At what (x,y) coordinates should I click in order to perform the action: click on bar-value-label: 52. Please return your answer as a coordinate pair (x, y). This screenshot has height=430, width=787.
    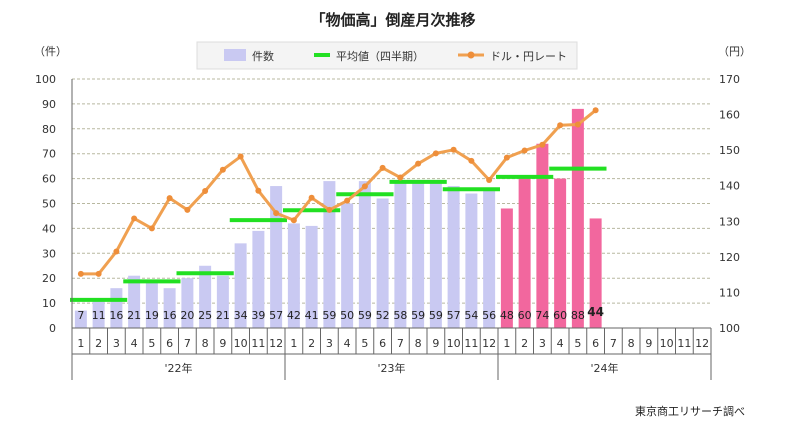
    Looking at the image, I should click on (383, 315).